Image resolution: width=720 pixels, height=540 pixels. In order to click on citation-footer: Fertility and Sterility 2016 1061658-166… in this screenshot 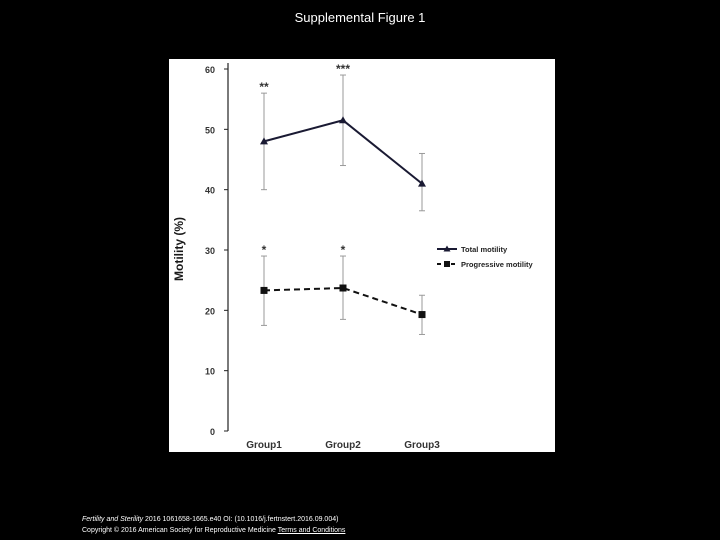, I will do `click(213, 525)`.